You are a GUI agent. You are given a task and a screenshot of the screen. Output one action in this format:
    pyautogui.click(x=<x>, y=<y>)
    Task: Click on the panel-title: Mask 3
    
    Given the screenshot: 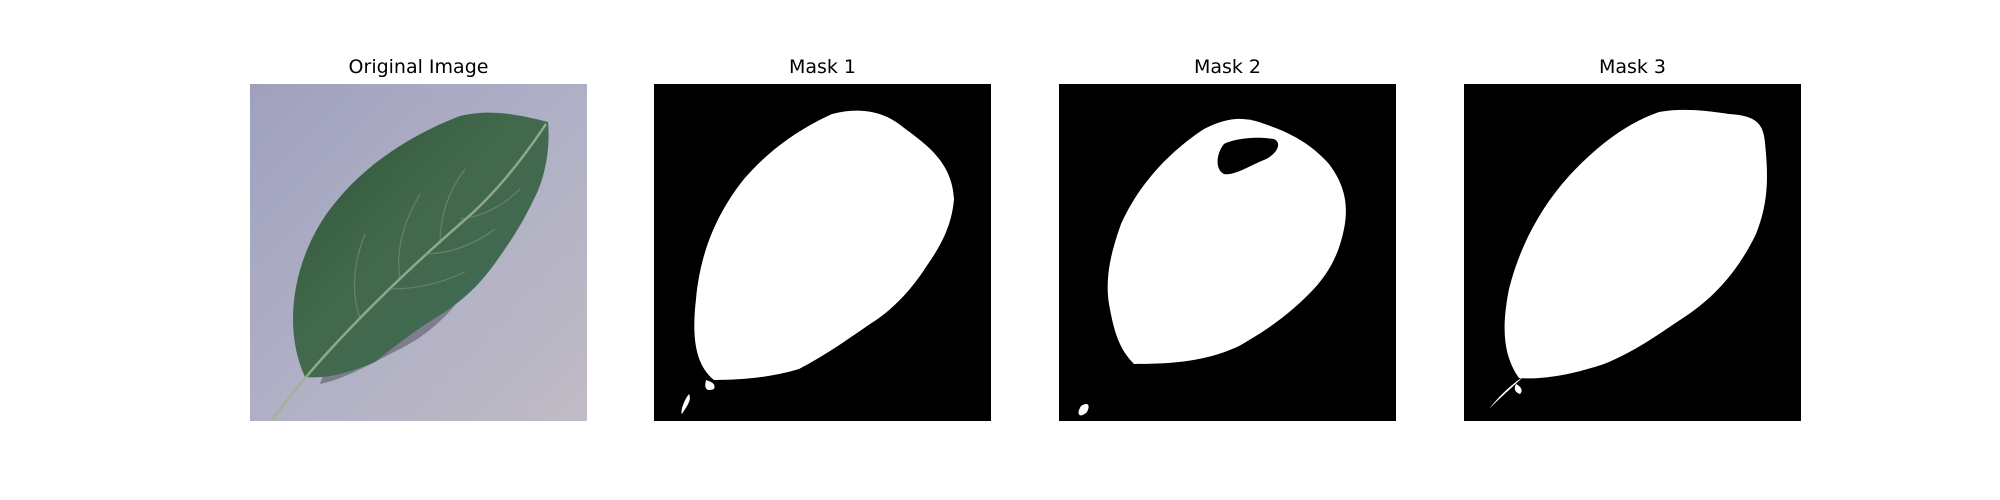 What is the action you would take?
    pyautogui.click(x=1632, y=67)
    